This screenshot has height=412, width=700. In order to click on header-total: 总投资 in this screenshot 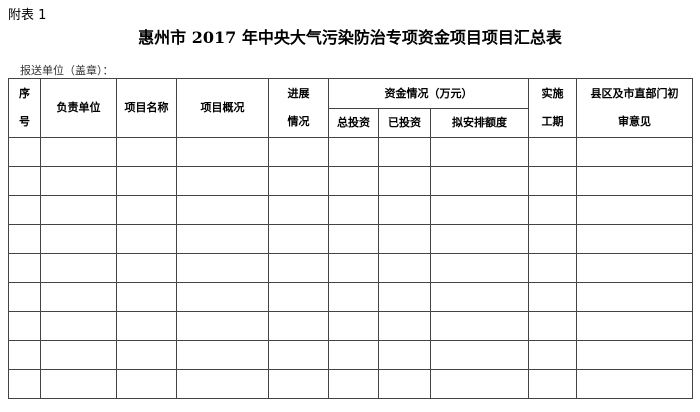, I will do `click(353, 123)`.